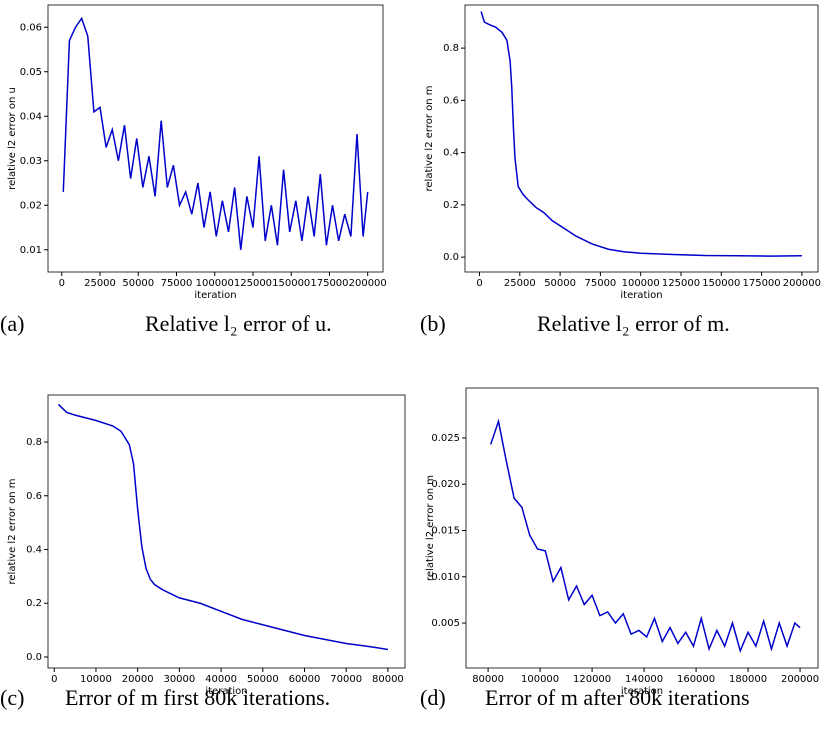  I want to click on x-tick-label: 160000, so click(696, 679).